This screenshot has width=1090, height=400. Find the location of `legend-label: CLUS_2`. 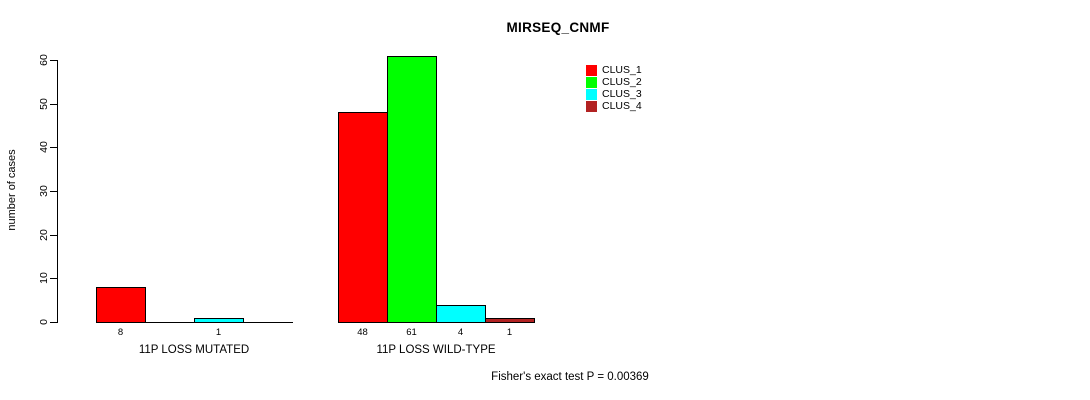

legend-label: CLUS_2 is located at coordinates (622, 82).